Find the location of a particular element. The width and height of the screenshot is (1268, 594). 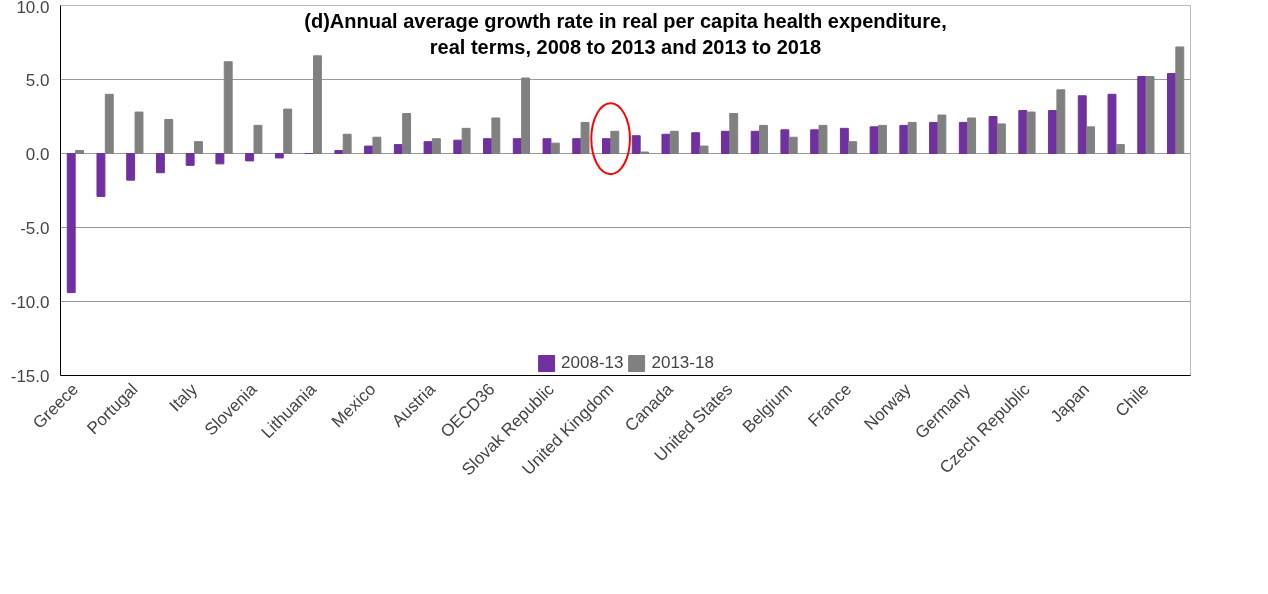

y-tick-label: 10.0 is located at coordinates (33, 8).